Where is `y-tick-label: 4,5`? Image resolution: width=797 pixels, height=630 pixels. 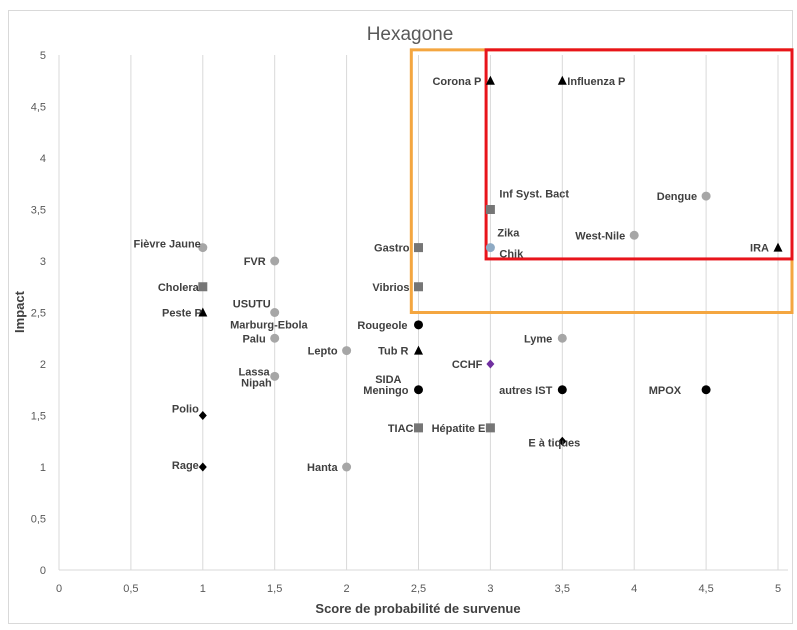
y-tick-label: 4,5 is located at coordinates (38, 108).